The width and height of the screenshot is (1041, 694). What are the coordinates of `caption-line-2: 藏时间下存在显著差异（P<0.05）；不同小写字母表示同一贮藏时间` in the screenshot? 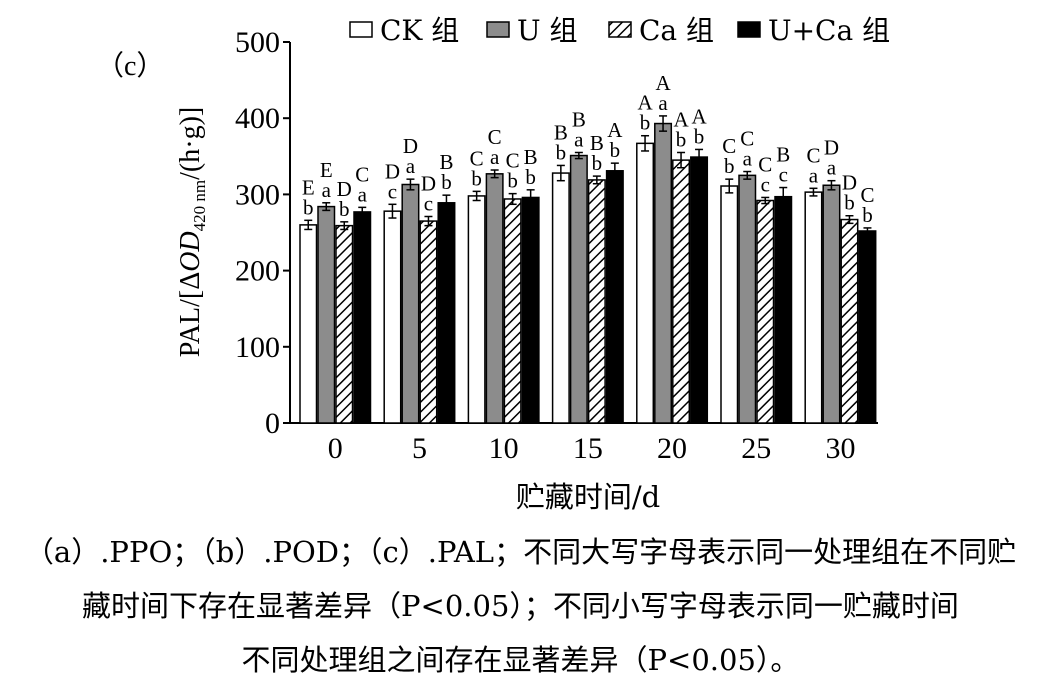 It's located at (520, 606).